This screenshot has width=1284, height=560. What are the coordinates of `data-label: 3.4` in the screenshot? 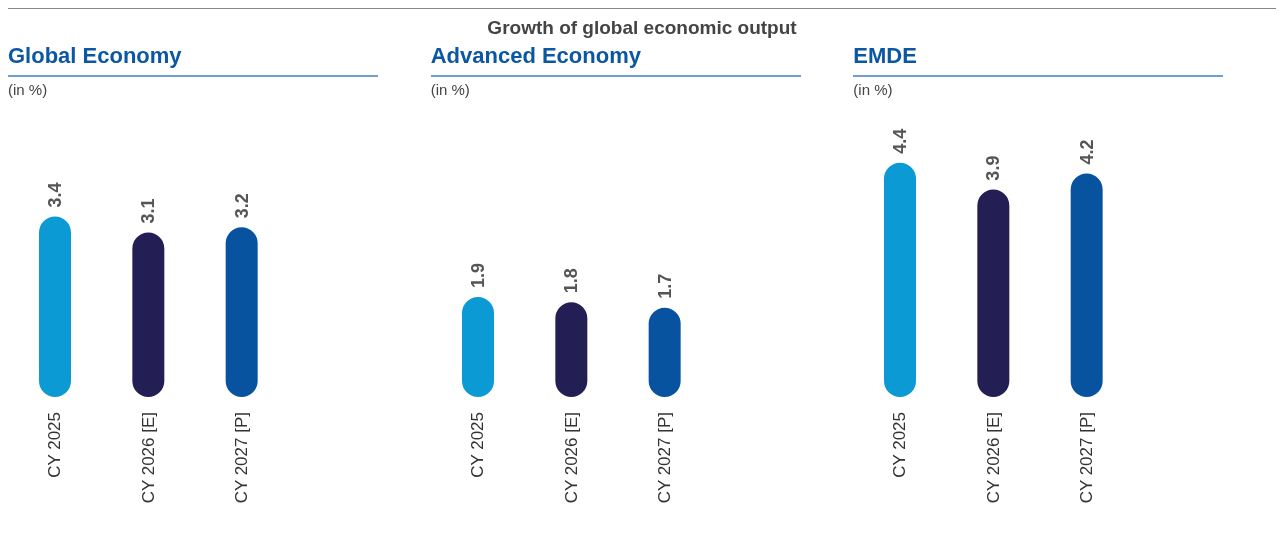 It's located at (55, 195).